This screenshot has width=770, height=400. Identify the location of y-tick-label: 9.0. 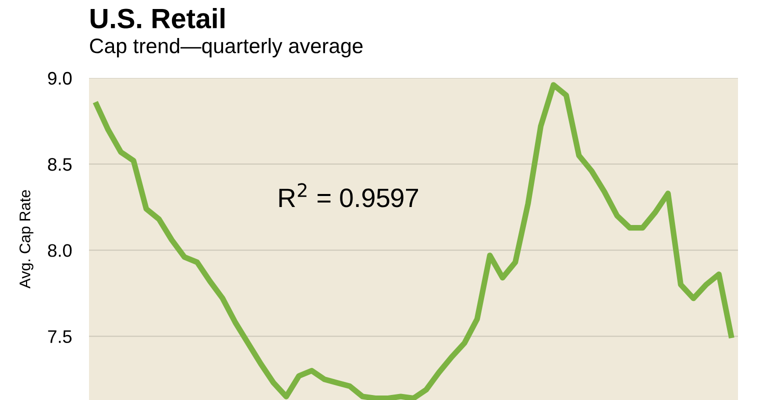
(60, 78).